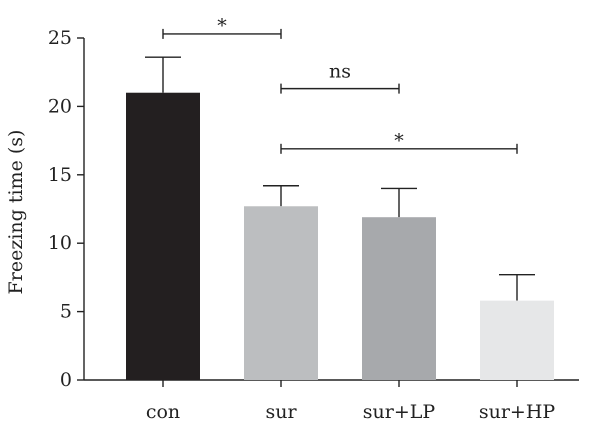 This screenshot has width=600, height=430. What do you see at coordinates (163, 412) in the screenshot?
I see `x-tick-label: con` at bounding box center [163, 412].